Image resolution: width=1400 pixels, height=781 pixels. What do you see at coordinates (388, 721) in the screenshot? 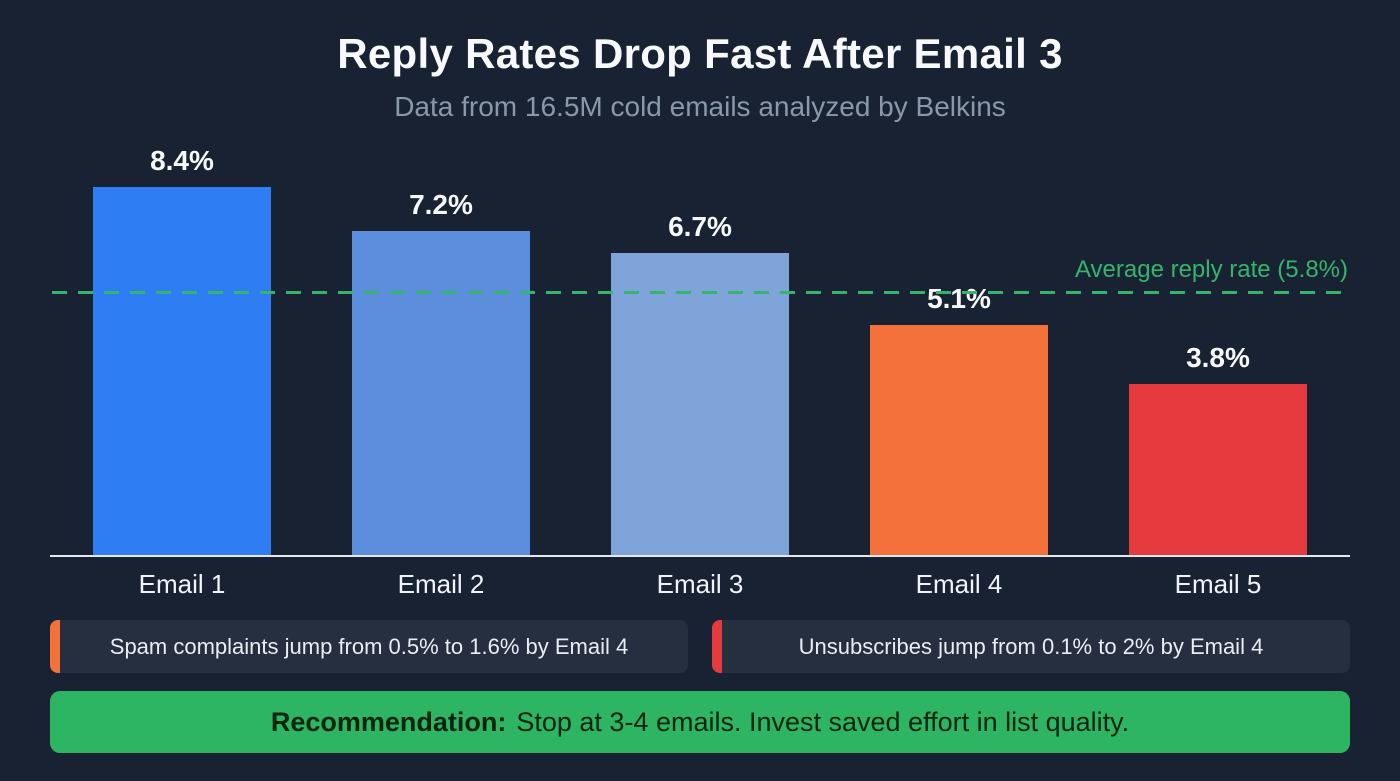
I see `recommendation-prefix: Recommendation:` at bounding box center [388, 721].